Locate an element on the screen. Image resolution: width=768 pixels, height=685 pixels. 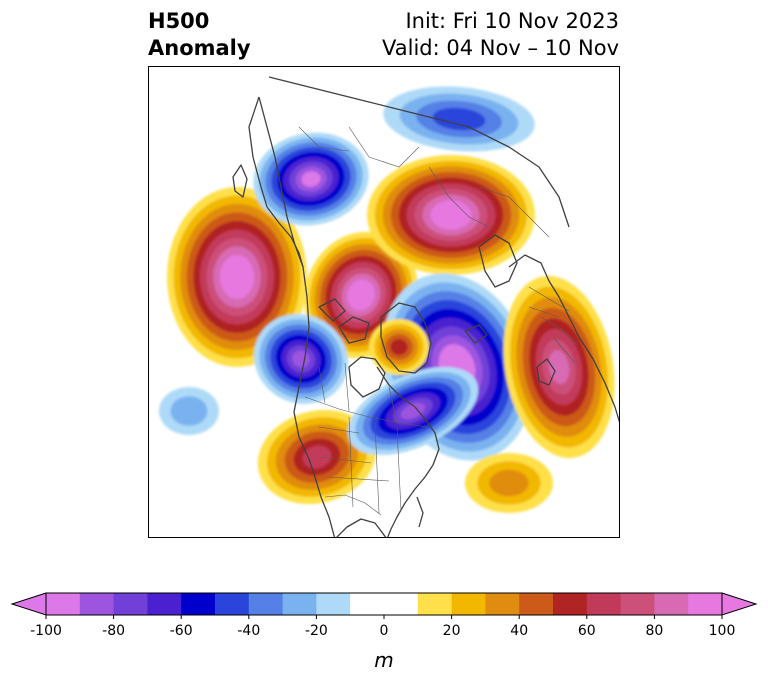
anomaly-subtropical-trough is located at coordinates (189, 411).